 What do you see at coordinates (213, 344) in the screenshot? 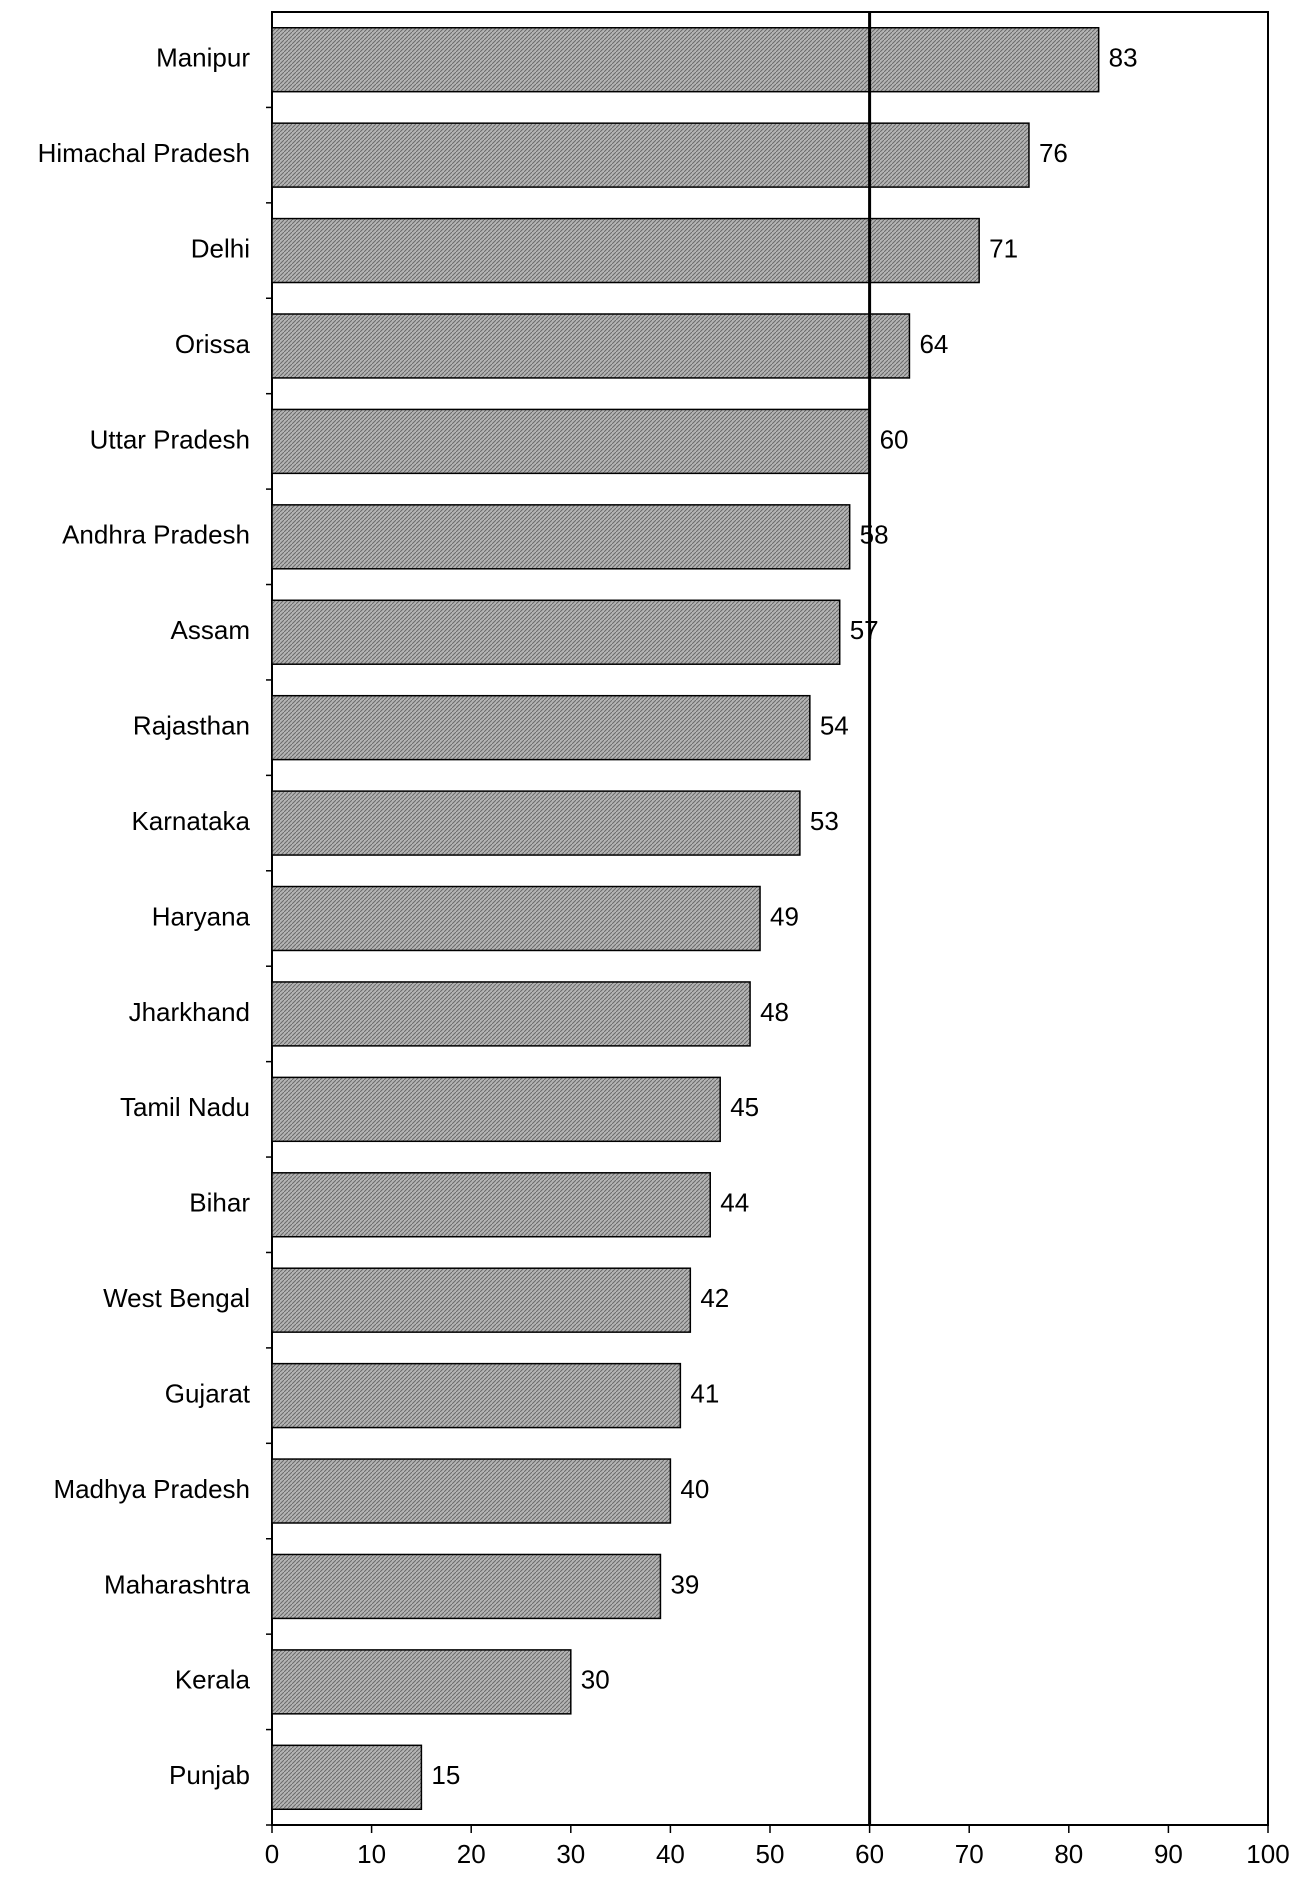
I see `category-label: Orissa` at bounding box center [213, 344].